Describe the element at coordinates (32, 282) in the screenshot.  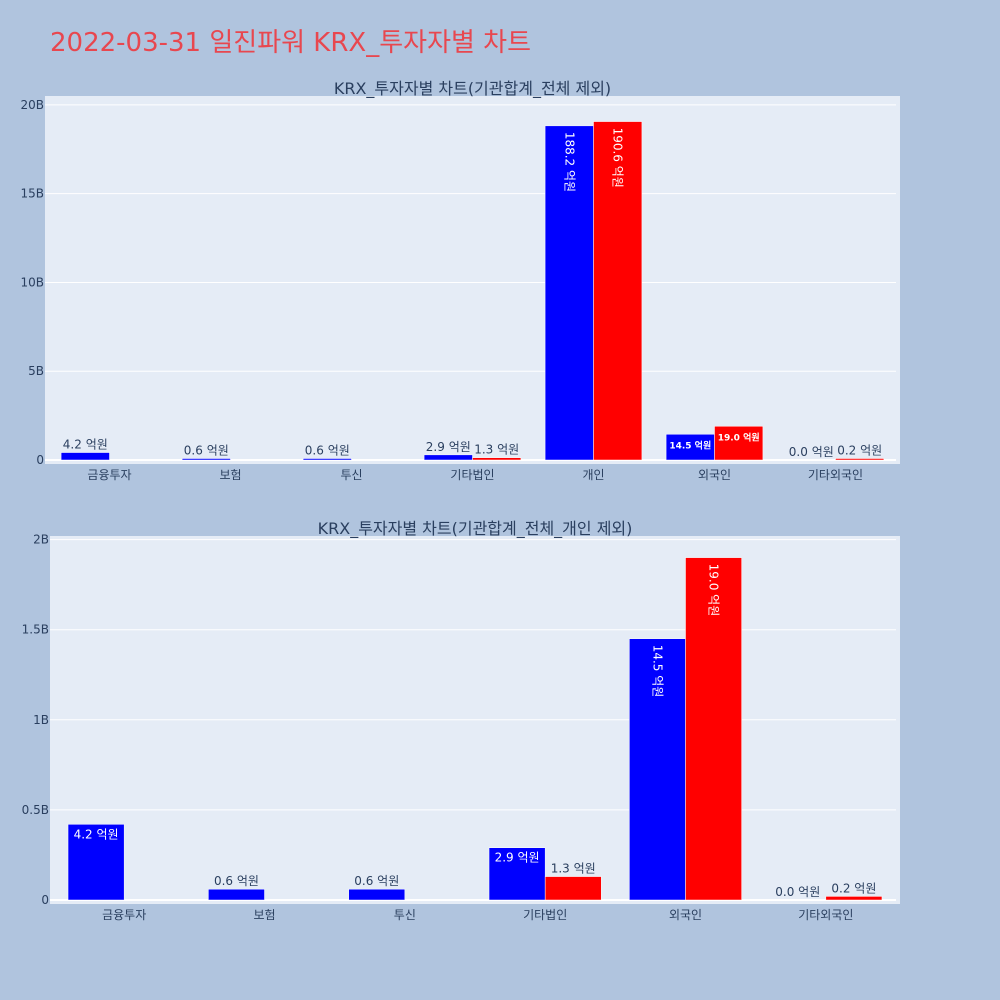
I see `y-tick-label: 10B` at that location.